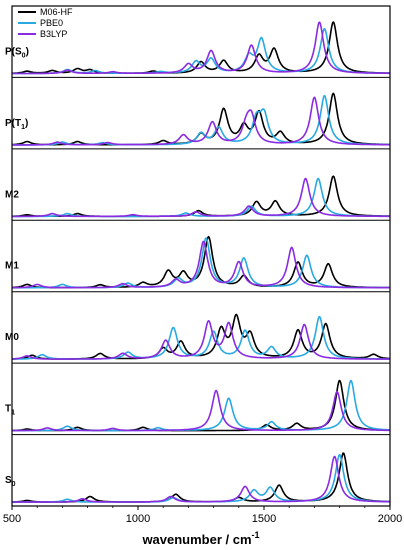 The height and width of the screenshot is (550, 404). What do you see at coordinates (390, 519) in the screenshot?
I see `x-tick-label-2000: 2000` at bounding box center [390, 519].